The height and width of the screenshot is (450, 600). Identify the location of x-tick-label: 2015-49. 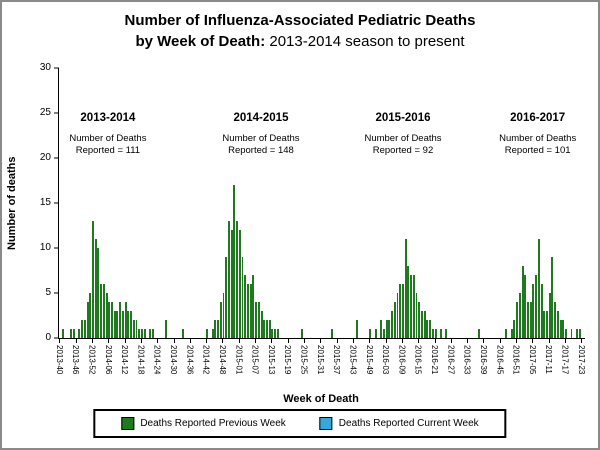
(369, 360).